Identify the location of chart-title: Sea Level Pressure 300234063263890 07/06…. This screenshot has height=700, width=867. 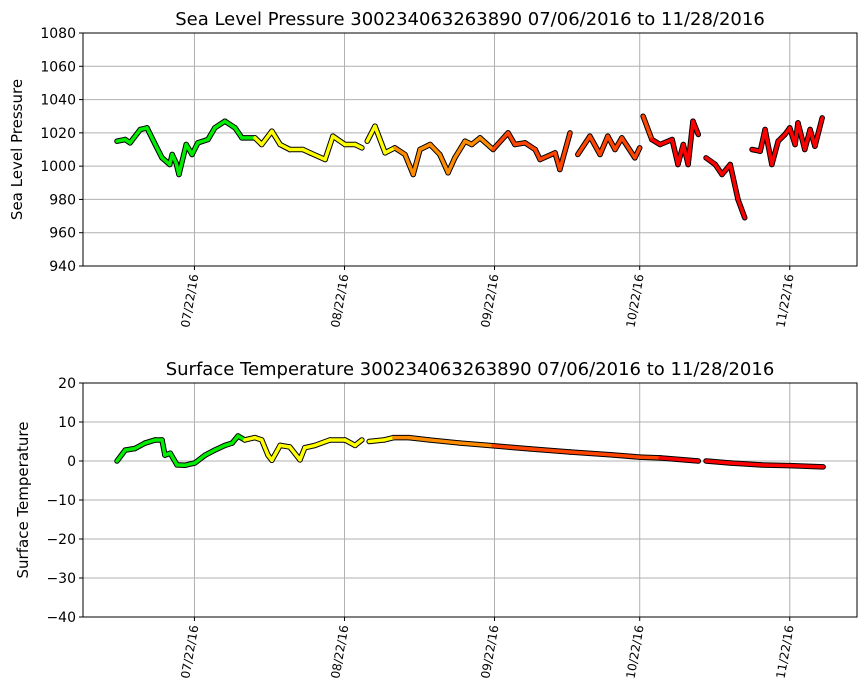
(470, 19).